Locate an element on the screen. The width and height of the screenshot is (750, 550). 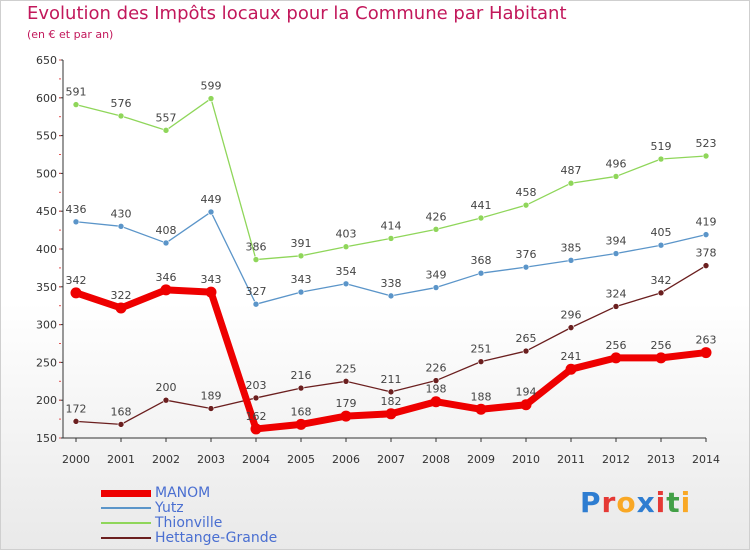
data-label: 405 is located at coordinates (661, 232).